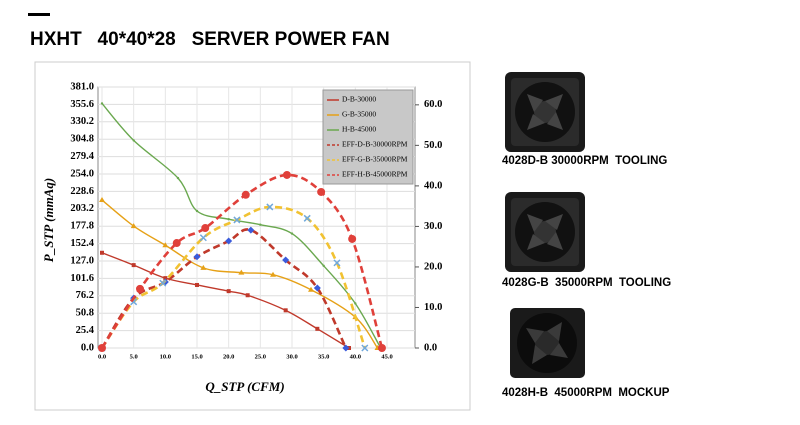 Image resolution: width=800 pixels, height=425 pixels. Describe the element at coordinates (48, 220) in the screenshot. I see `y-axis-label: P_STP (mmAq)` at that location.